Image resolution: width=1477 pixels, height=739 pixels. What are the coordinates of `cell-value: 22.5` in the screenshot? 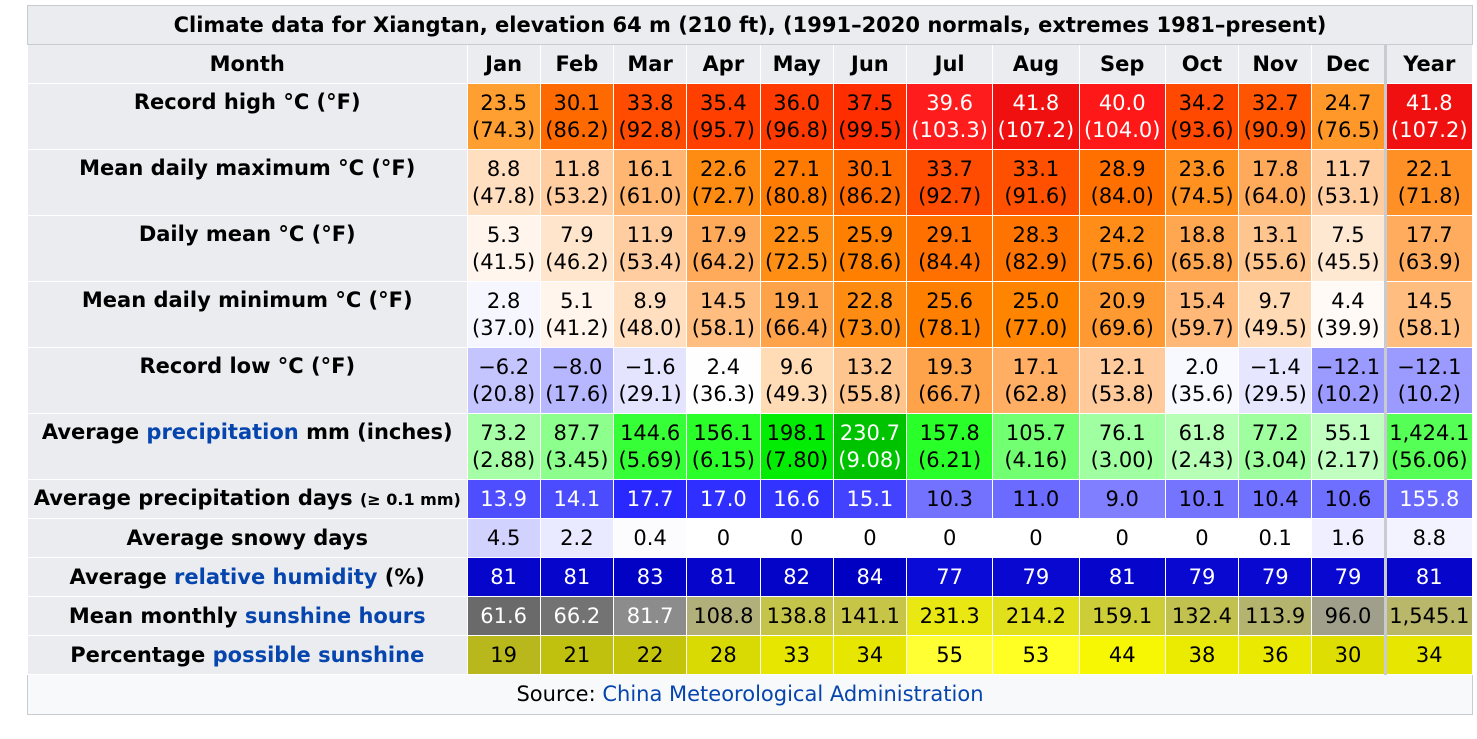 It's located at (796, 234).